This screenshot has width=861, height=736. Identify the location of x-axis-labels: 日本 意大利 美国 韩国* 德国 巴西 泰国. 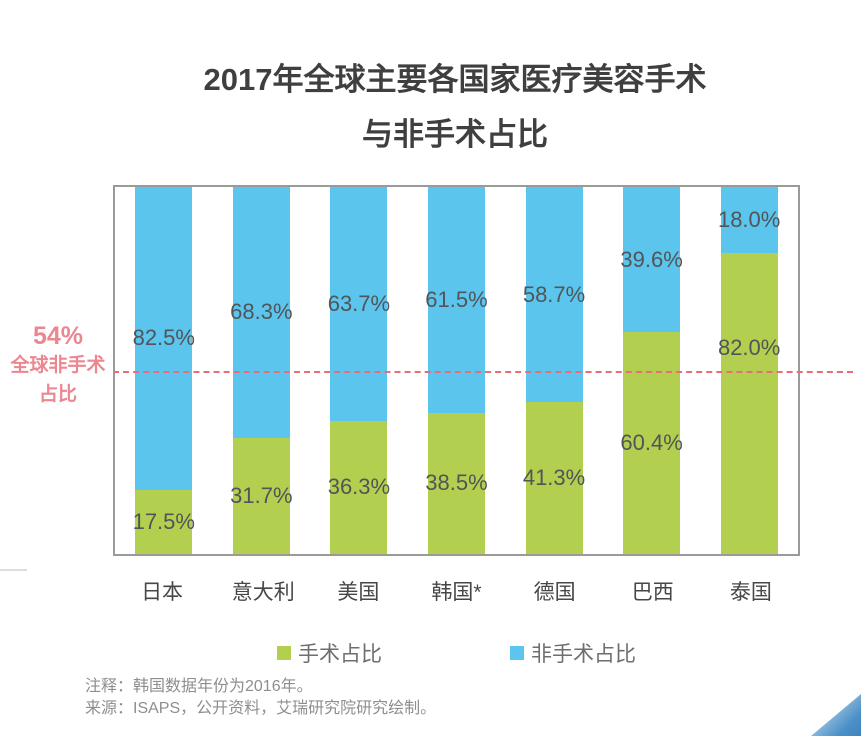
(456, 591).